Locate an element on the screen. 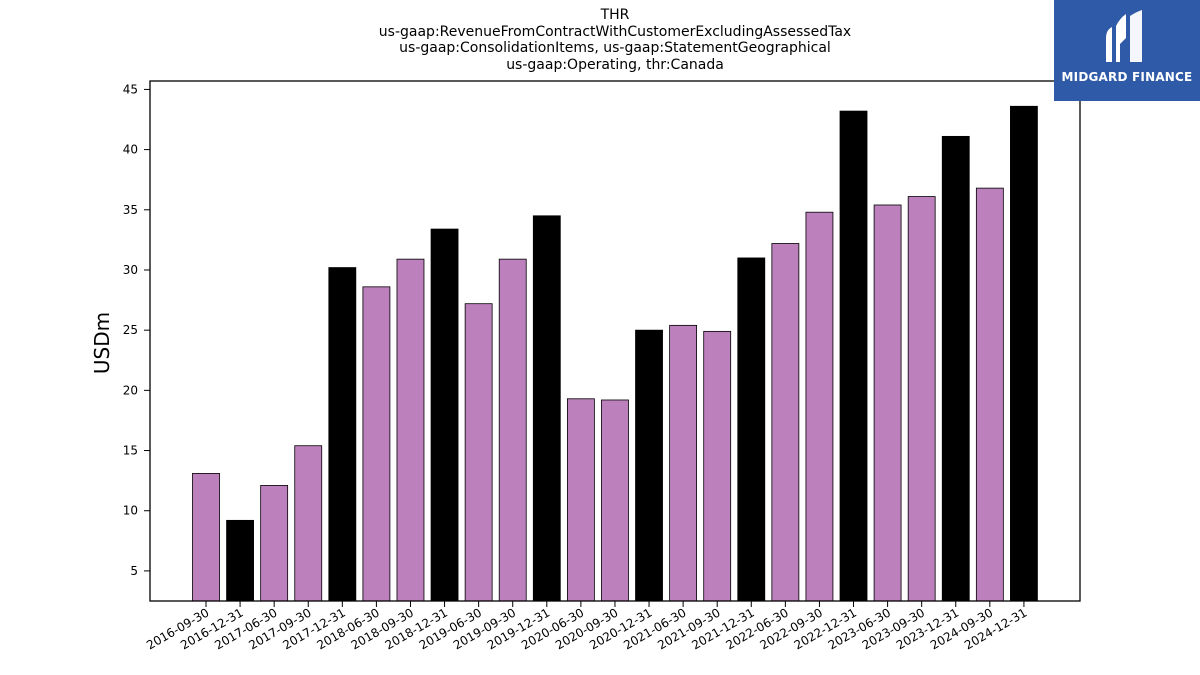  y-tick-label: 40 is located at coordinates (130, 150).